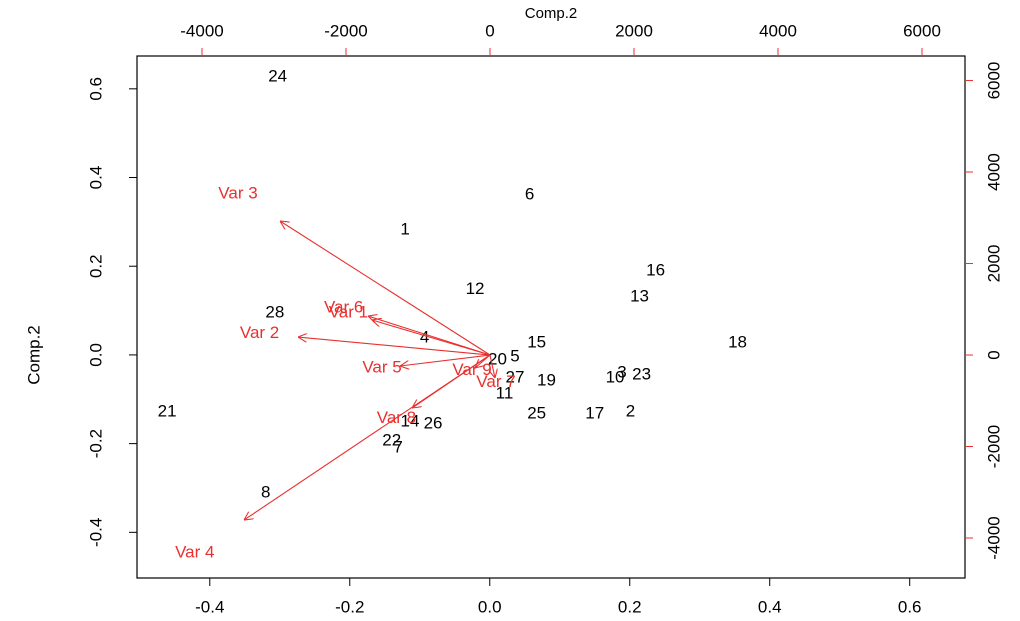 Image resolution: width=1020 pixels, height=621 pixels. I want to click on point-label: 24, so click(277, 75).